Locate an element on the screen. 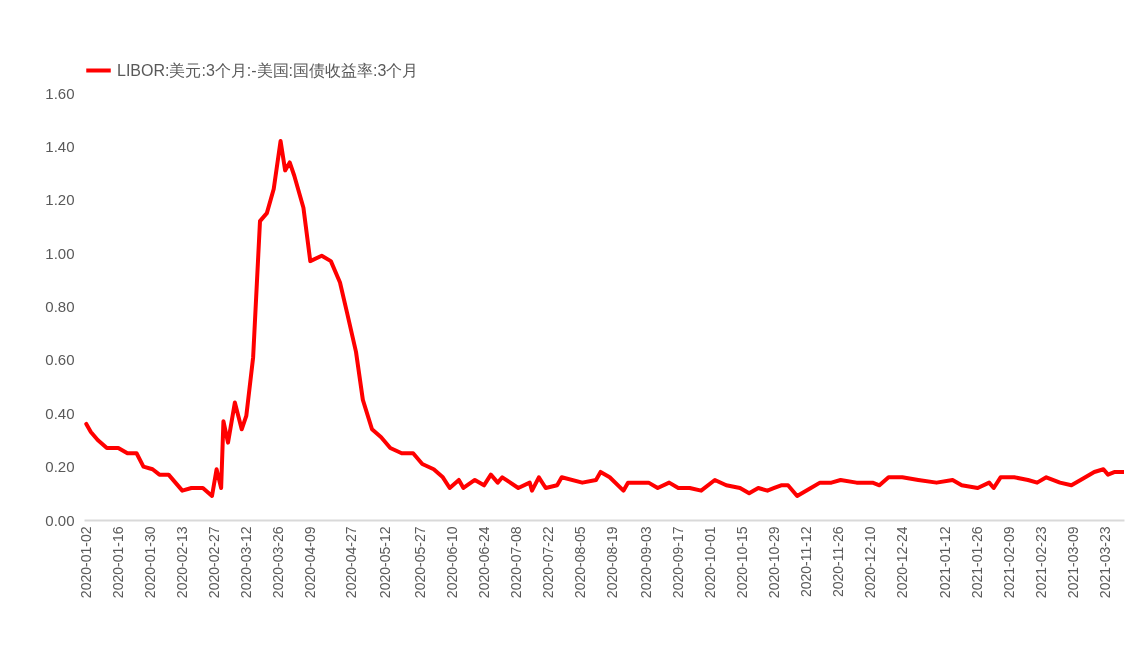 The height and width of the screenshot is (659, 1127). x-tick-label: 2020-07-08 is located at coordinates (515, 562).